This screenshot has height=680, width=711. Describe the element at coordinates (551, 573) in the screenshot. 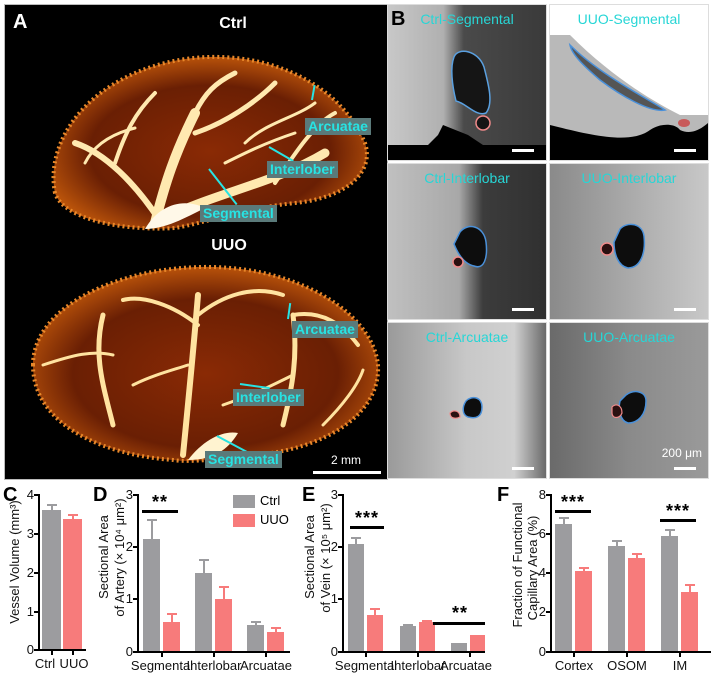

I see `f-y-axis` at that location.